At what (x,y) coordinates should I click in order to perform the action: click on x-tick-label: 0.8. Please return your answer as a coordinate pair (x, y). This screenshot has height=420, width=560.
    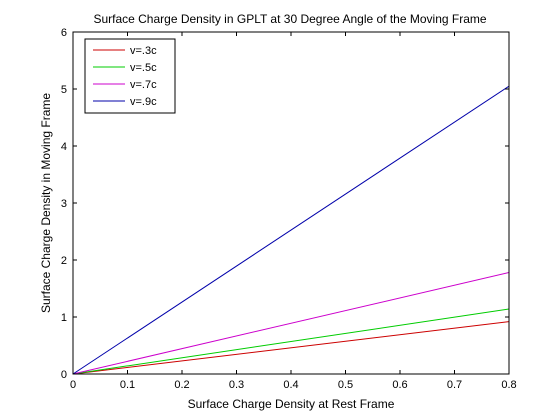
    Looking at the image, I should click on (508, 385).